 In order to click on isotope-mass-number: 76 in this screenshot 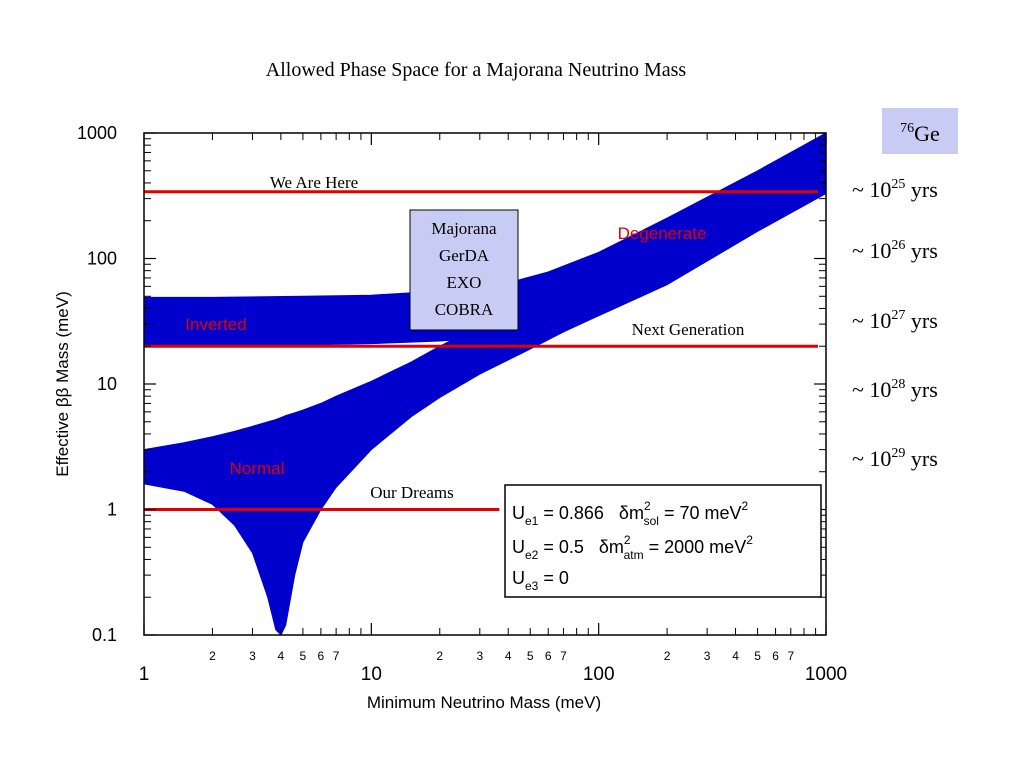, I will do `click(907, 128)`.